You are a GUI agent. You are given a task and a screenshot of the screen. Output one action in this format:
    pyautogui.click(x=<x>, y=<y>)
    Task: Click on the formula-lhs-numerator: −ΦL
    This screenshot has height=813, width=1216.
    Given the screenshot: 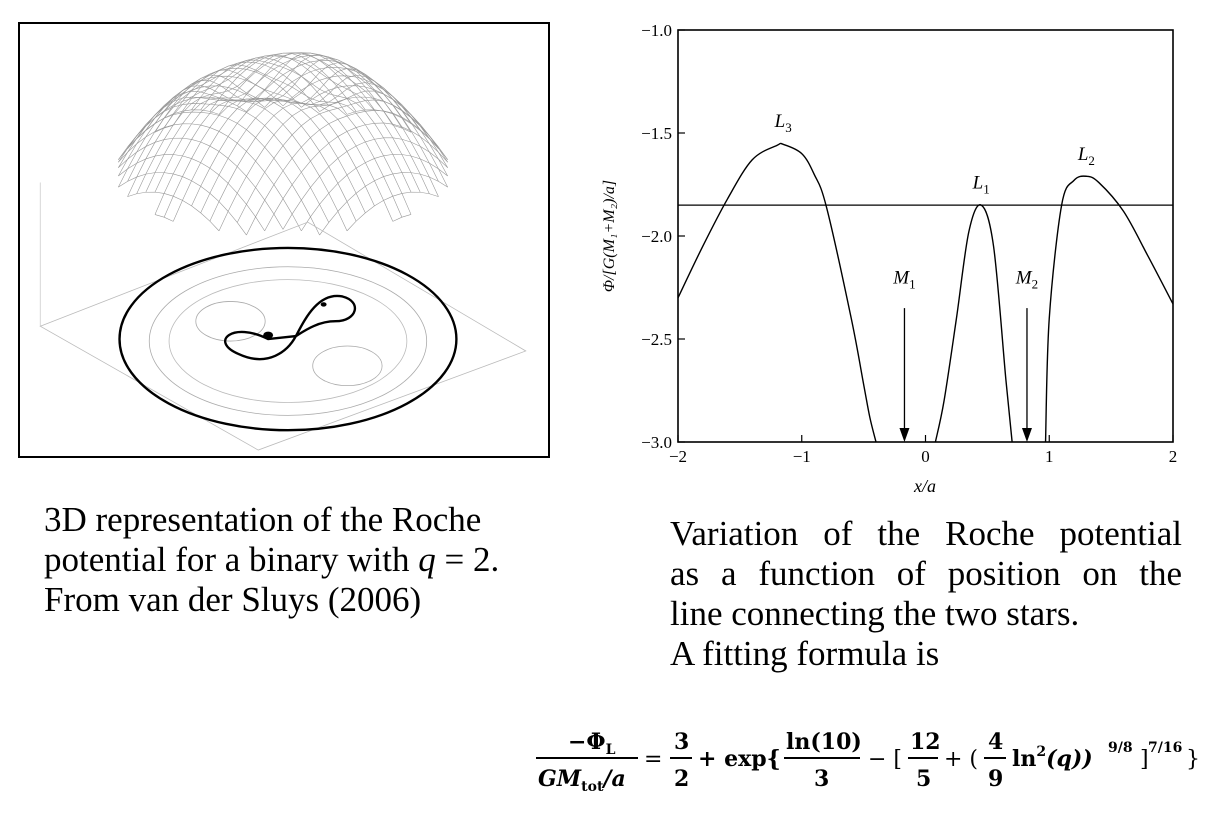 What is the action you would take?
    pyautogui.click(x=592, y=743)
    